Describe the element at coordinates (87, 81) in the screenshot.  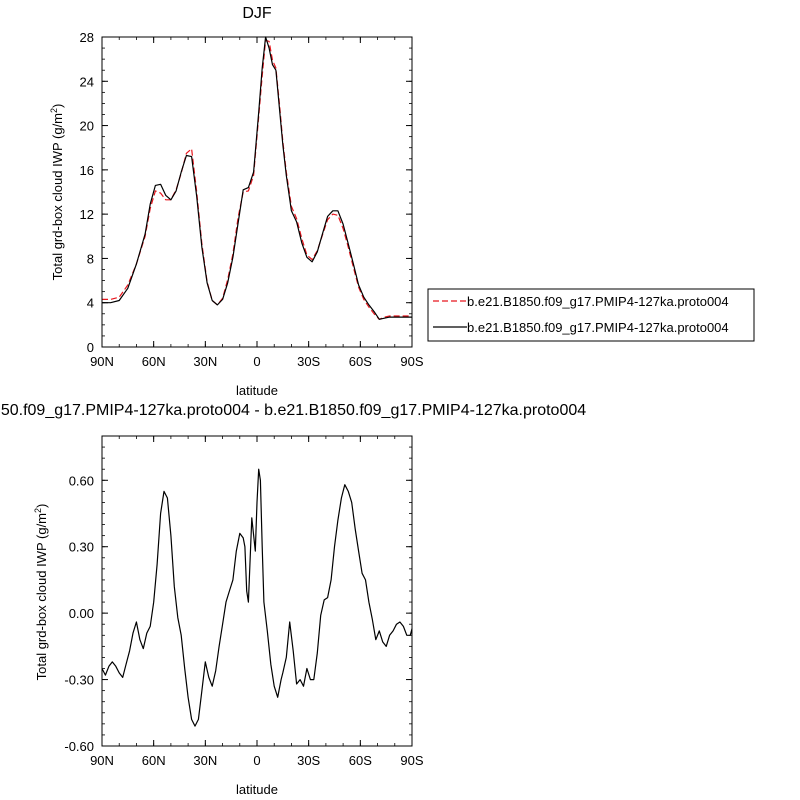
I see `chart1-y-tick-label: 24` at that location.